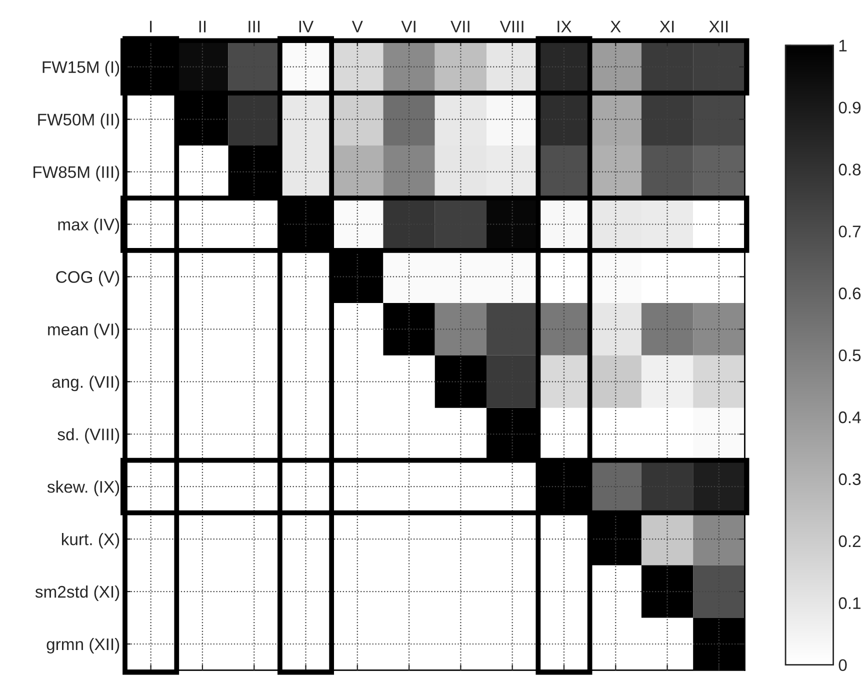  What do you see at coordinates (77, 593) in the screenshot?
I see `y-tick-label: sm2std (XI)` at bounding box center [77, 593].